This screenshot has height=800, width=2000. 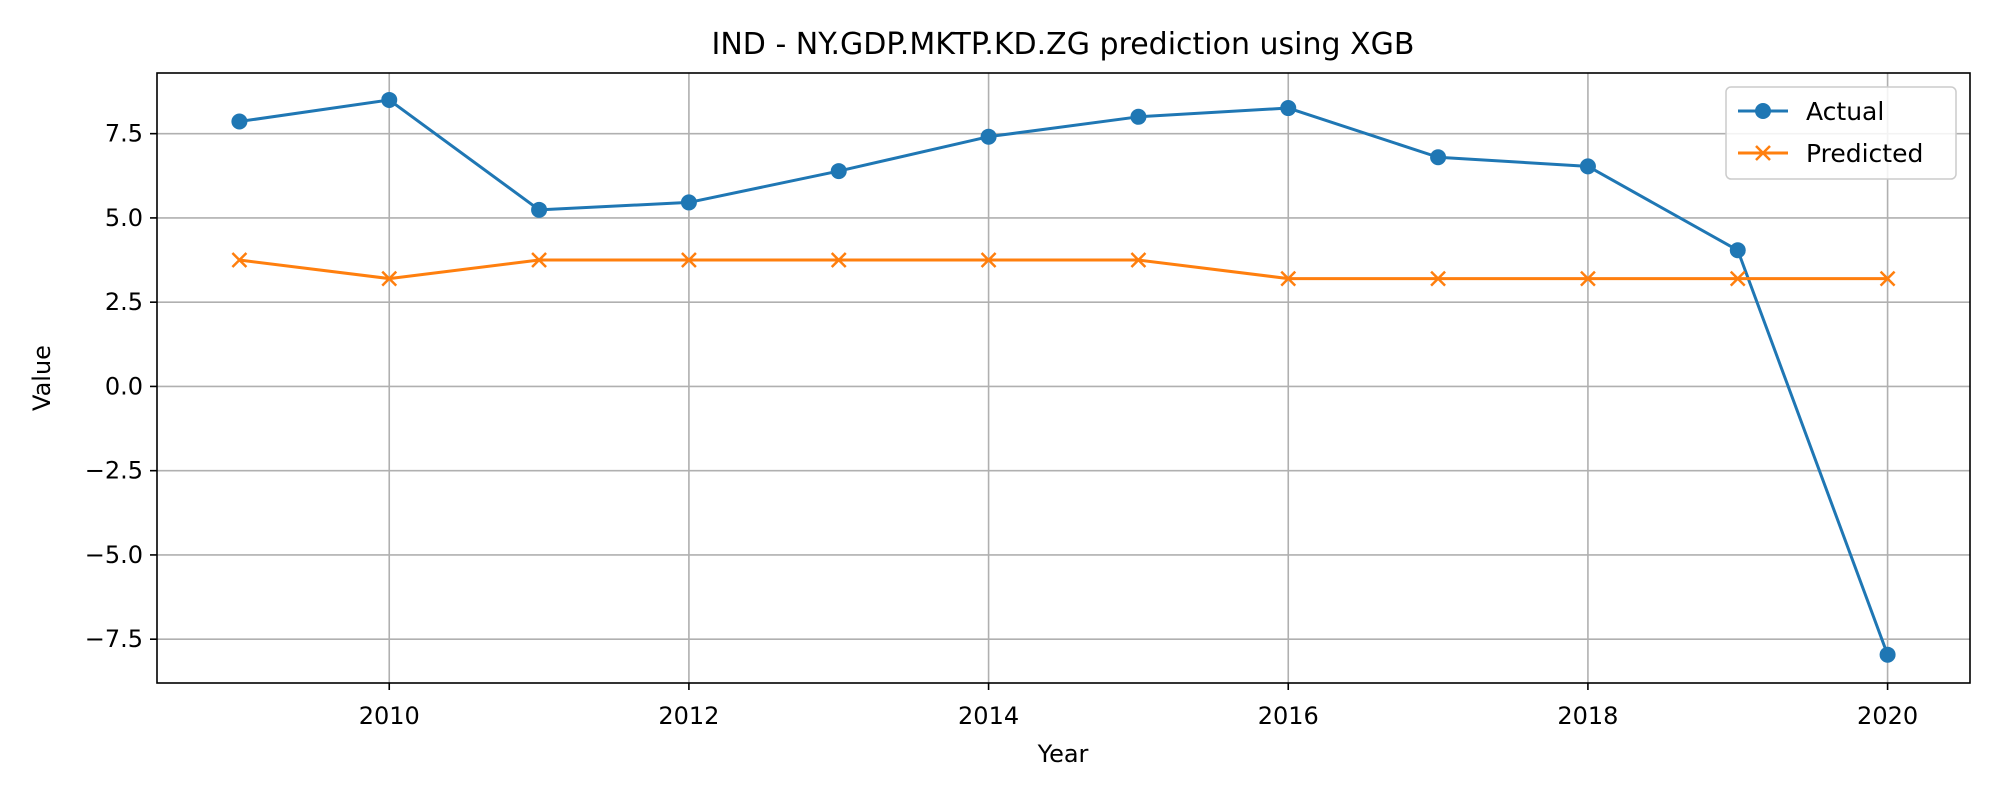 I want to click on series-predicted, so click(x=1063, y=269).